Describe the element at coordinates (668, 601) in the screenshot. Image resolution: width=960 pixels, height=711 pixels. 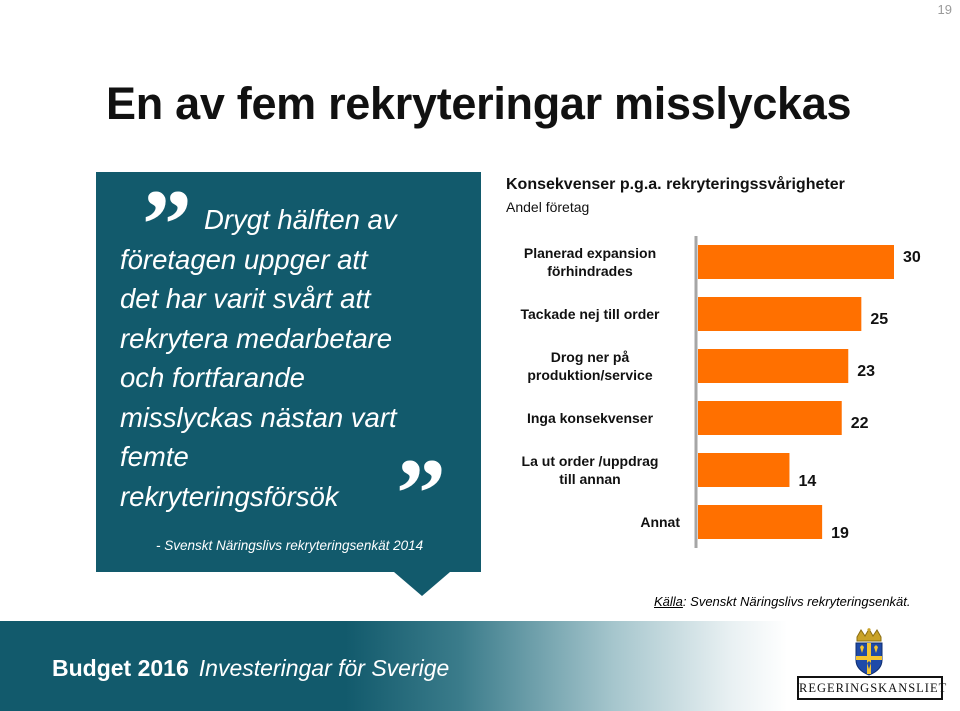
I see `source-label: Källa` at that location.